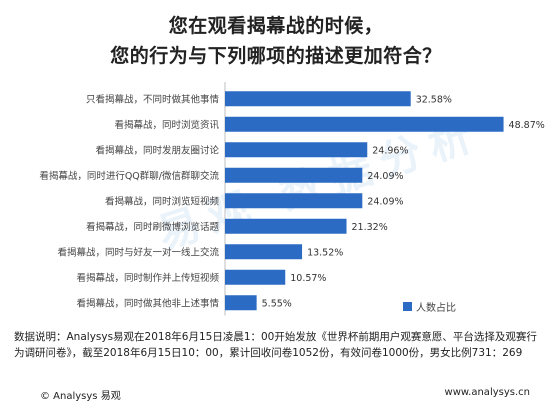  I want to click on value-label: 13.52%, so click(325, 252).